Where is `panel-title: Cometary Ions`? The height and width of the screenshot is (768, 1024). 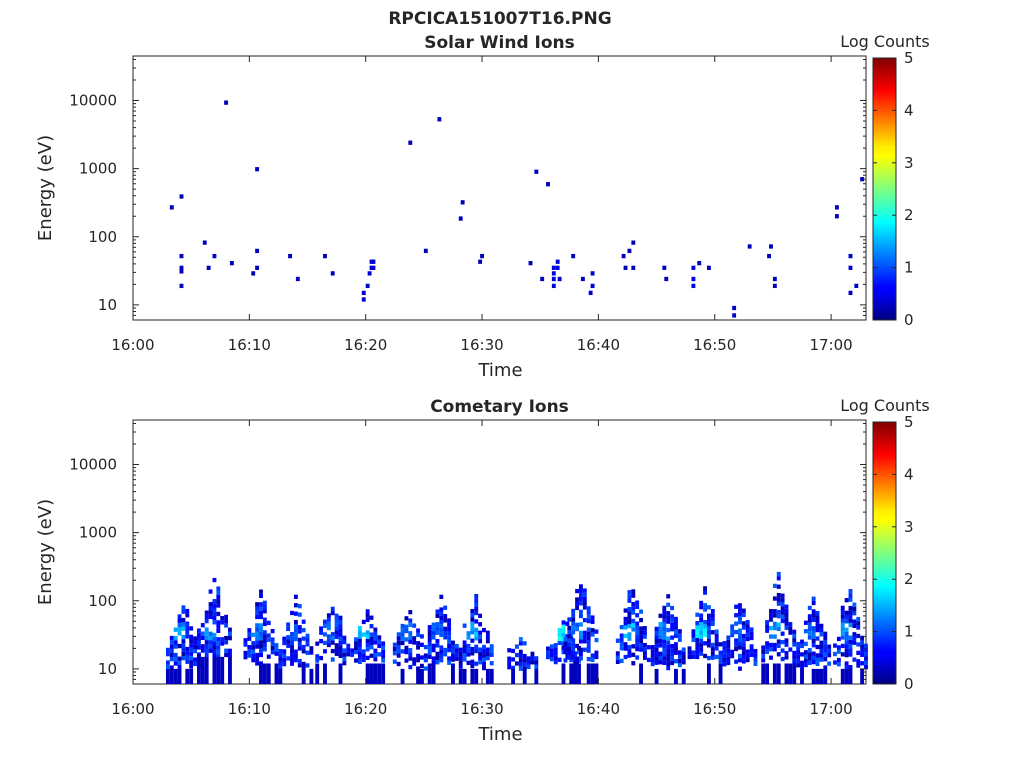
panel-title: Cometary Ions is located at coordinates (499, 407).